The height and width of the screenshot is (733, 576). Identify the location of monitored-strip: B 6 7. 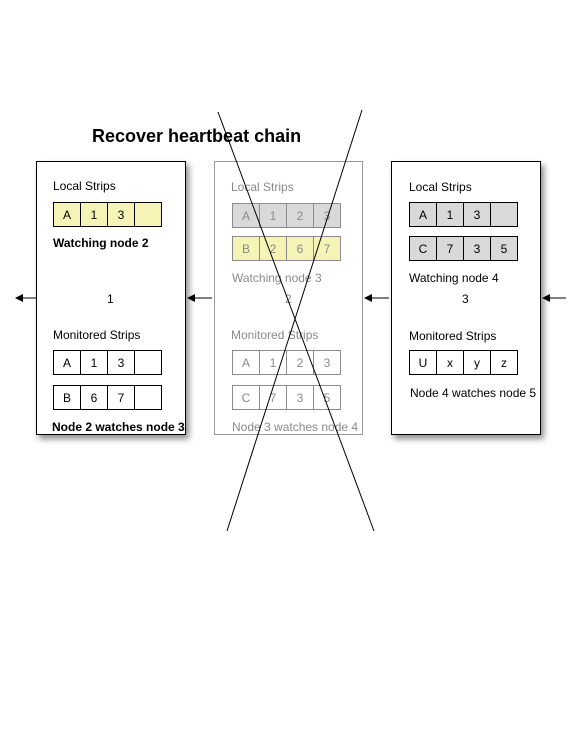
(107, 397).